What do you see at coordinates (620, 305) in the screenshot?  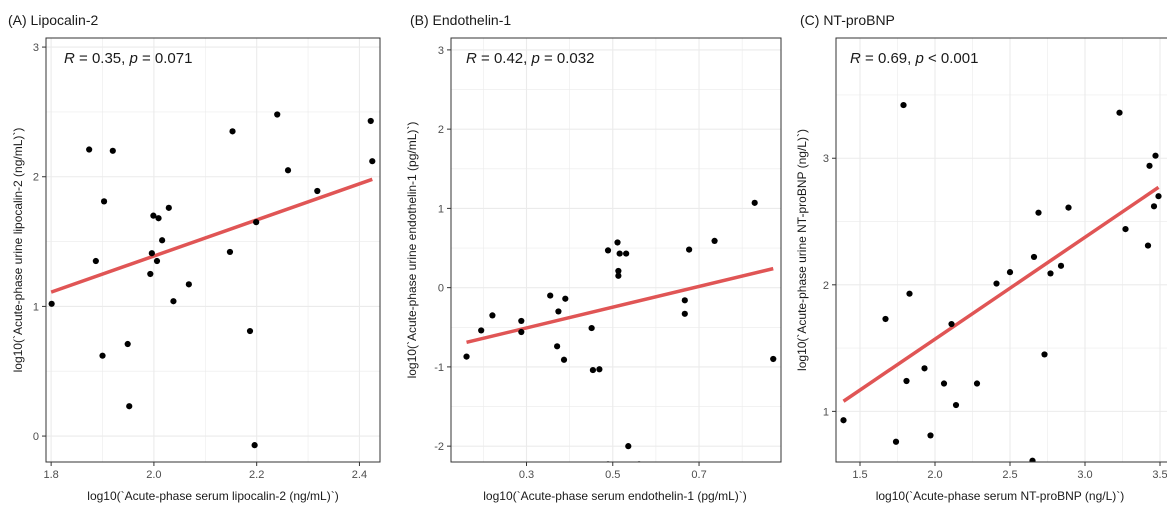 I see `regression-line-group` at bounding box center [620, 305].